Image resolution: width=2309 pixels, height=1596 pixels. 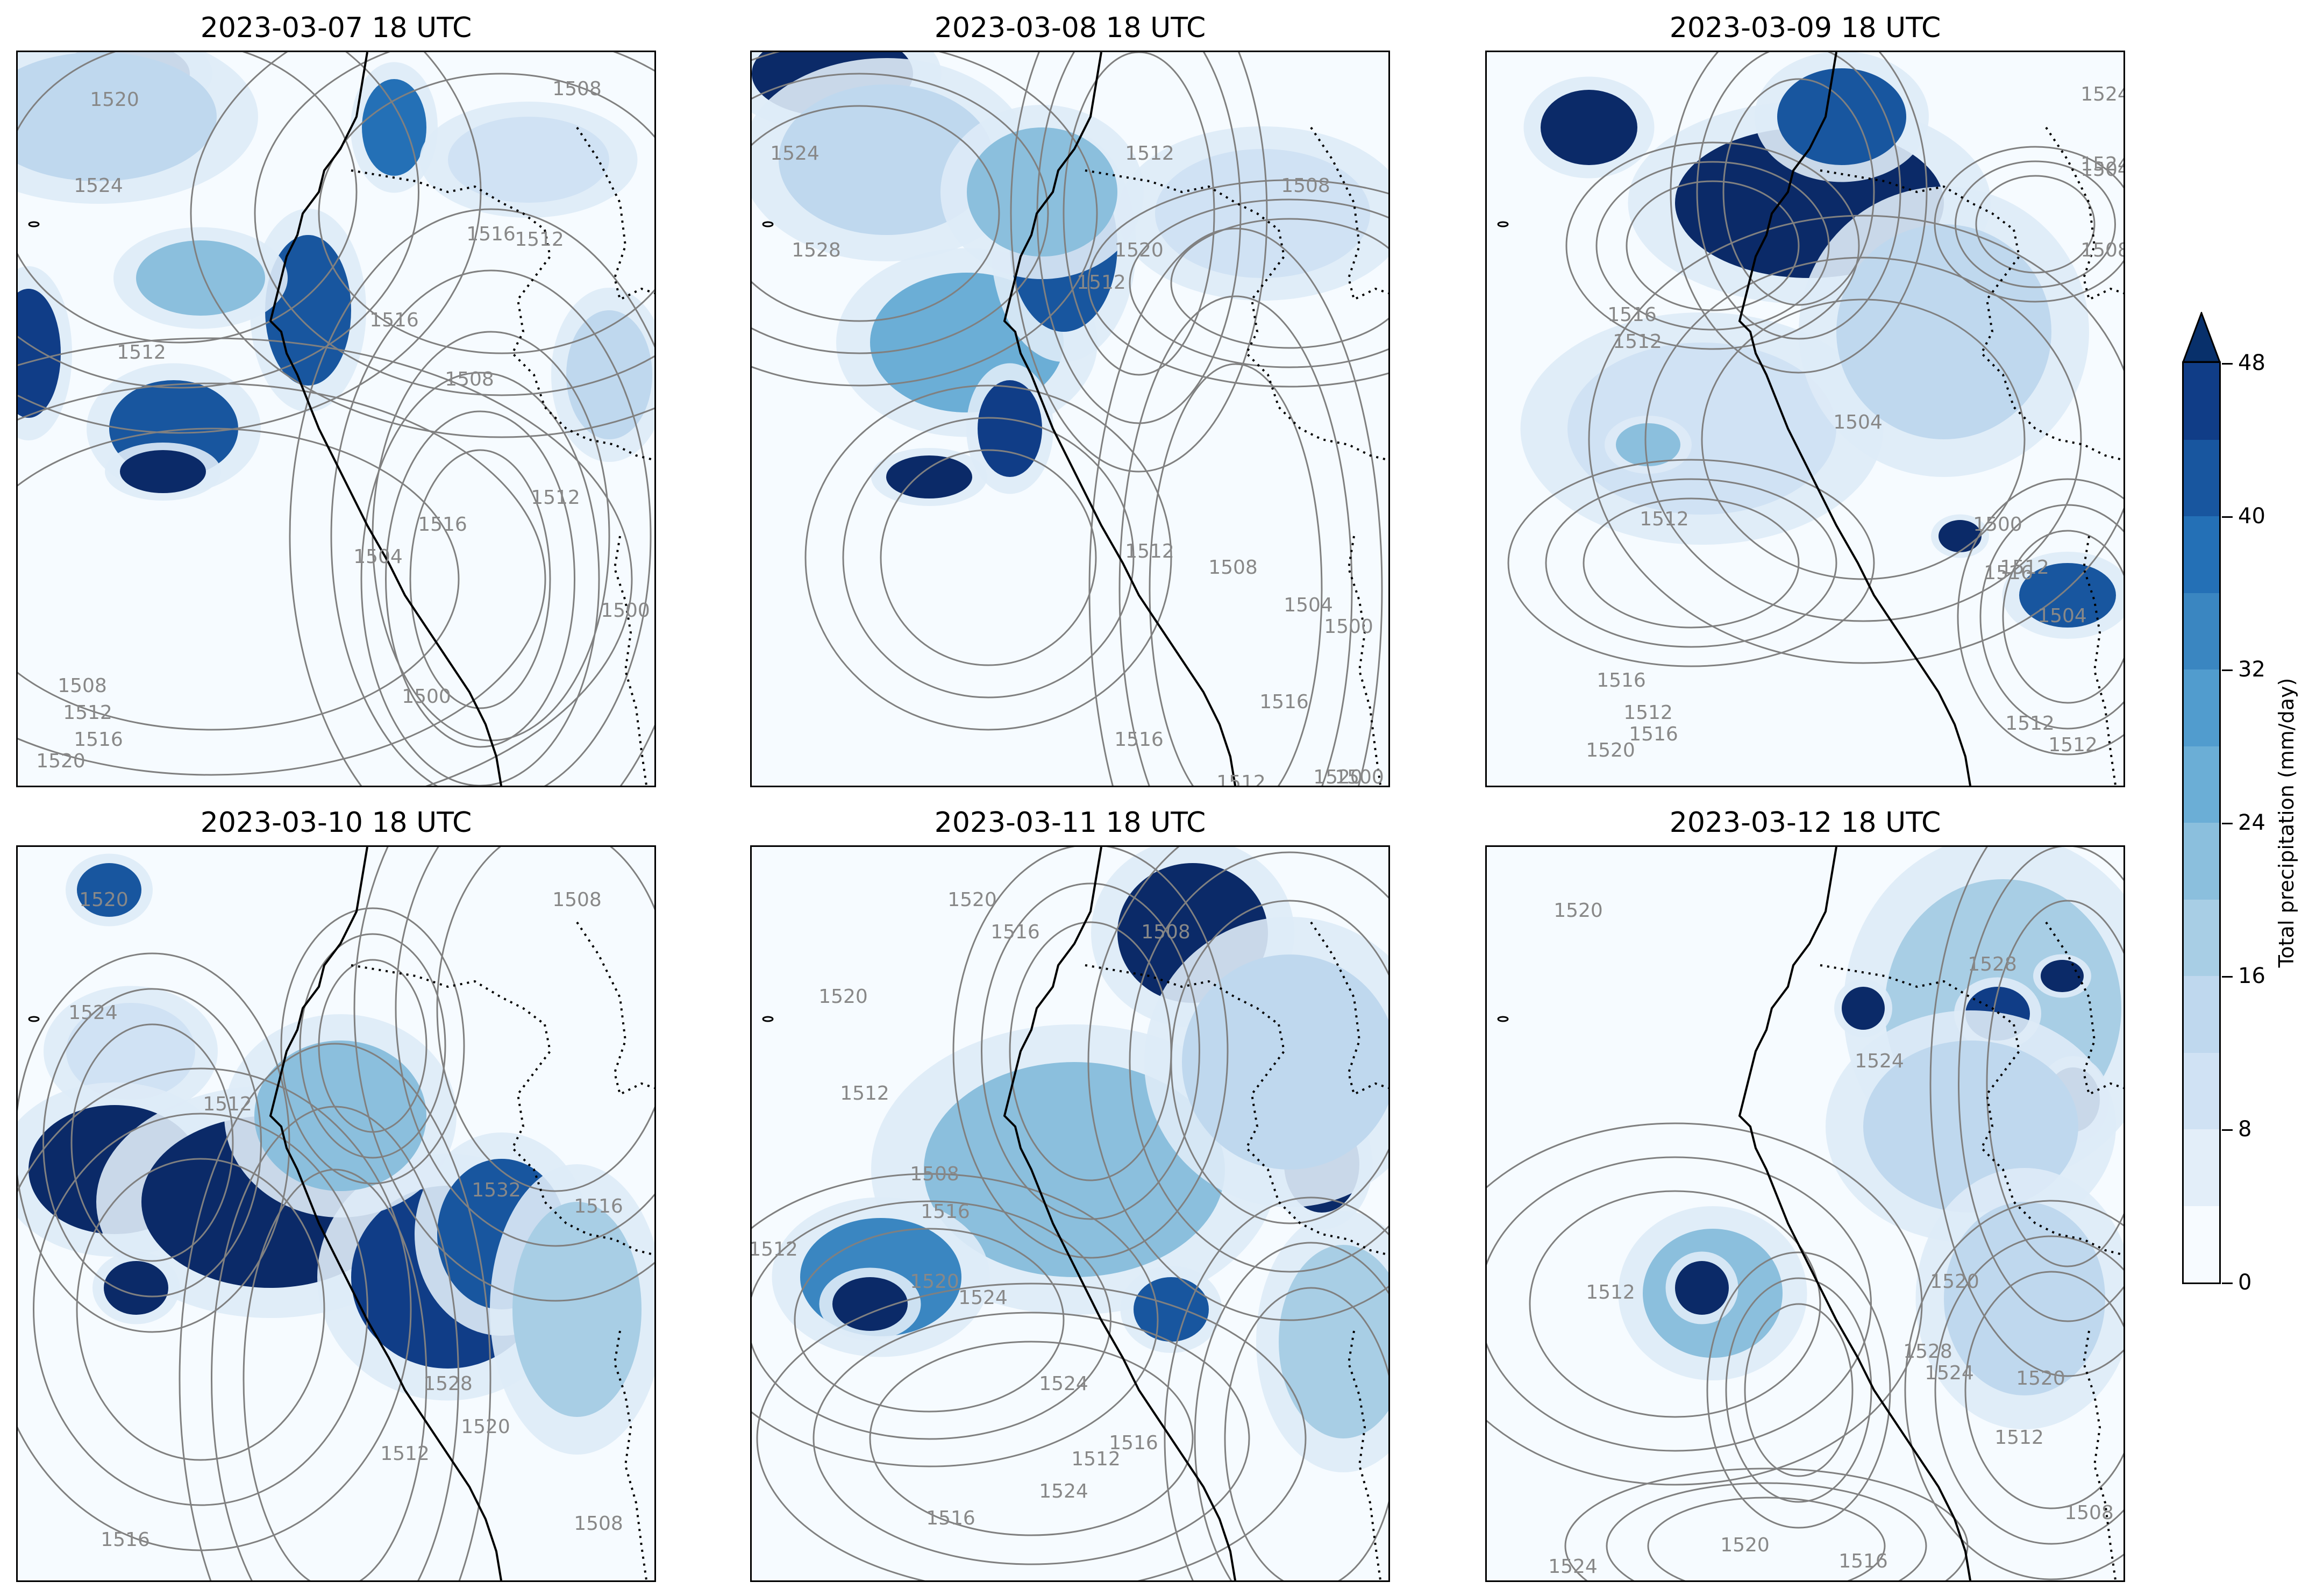 I want to click on colorbar-tick-label: 32, so click(x=2251, y=669).